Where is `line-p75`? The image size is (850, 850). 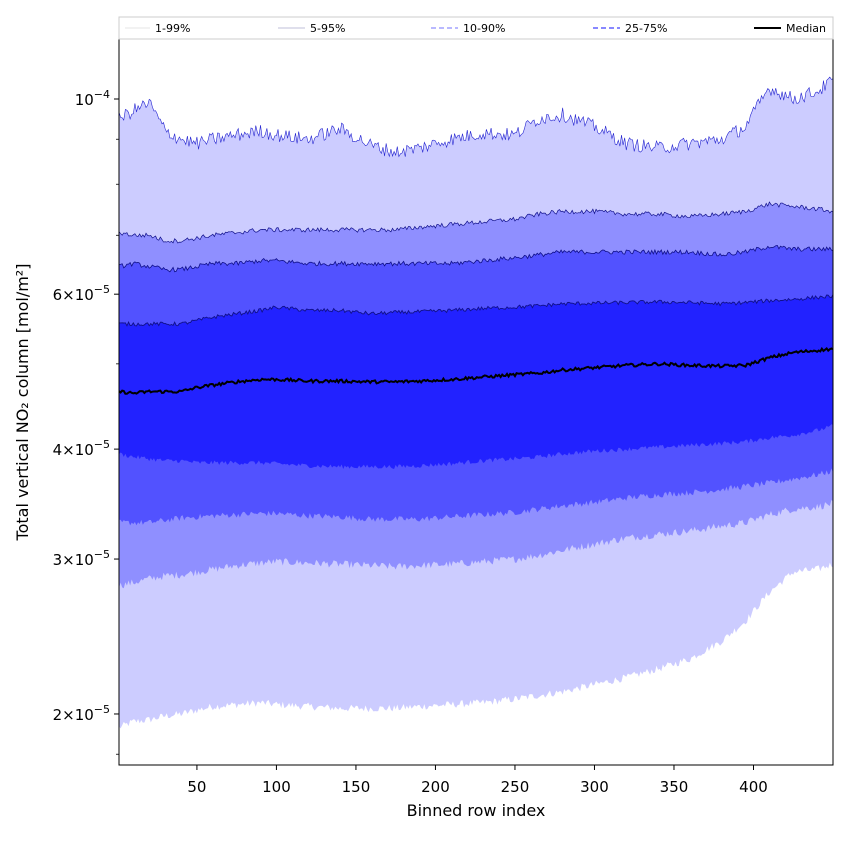
line-p75 is located at coordinates (476, 310).